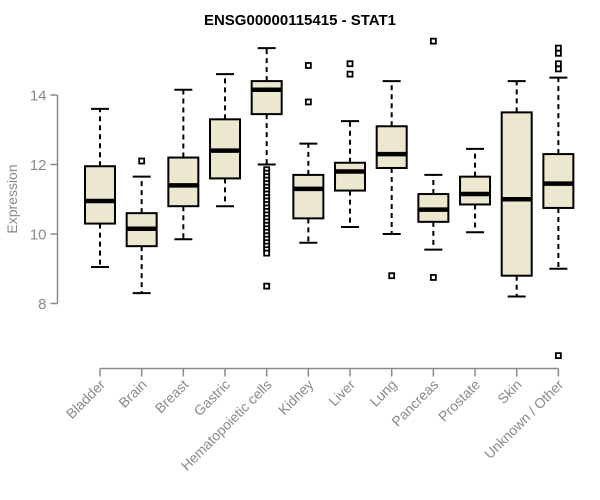  Describe the element at coordinates (266, 168) in the screenshot. I see `boxplot-hematopoietic-cells` at that location.